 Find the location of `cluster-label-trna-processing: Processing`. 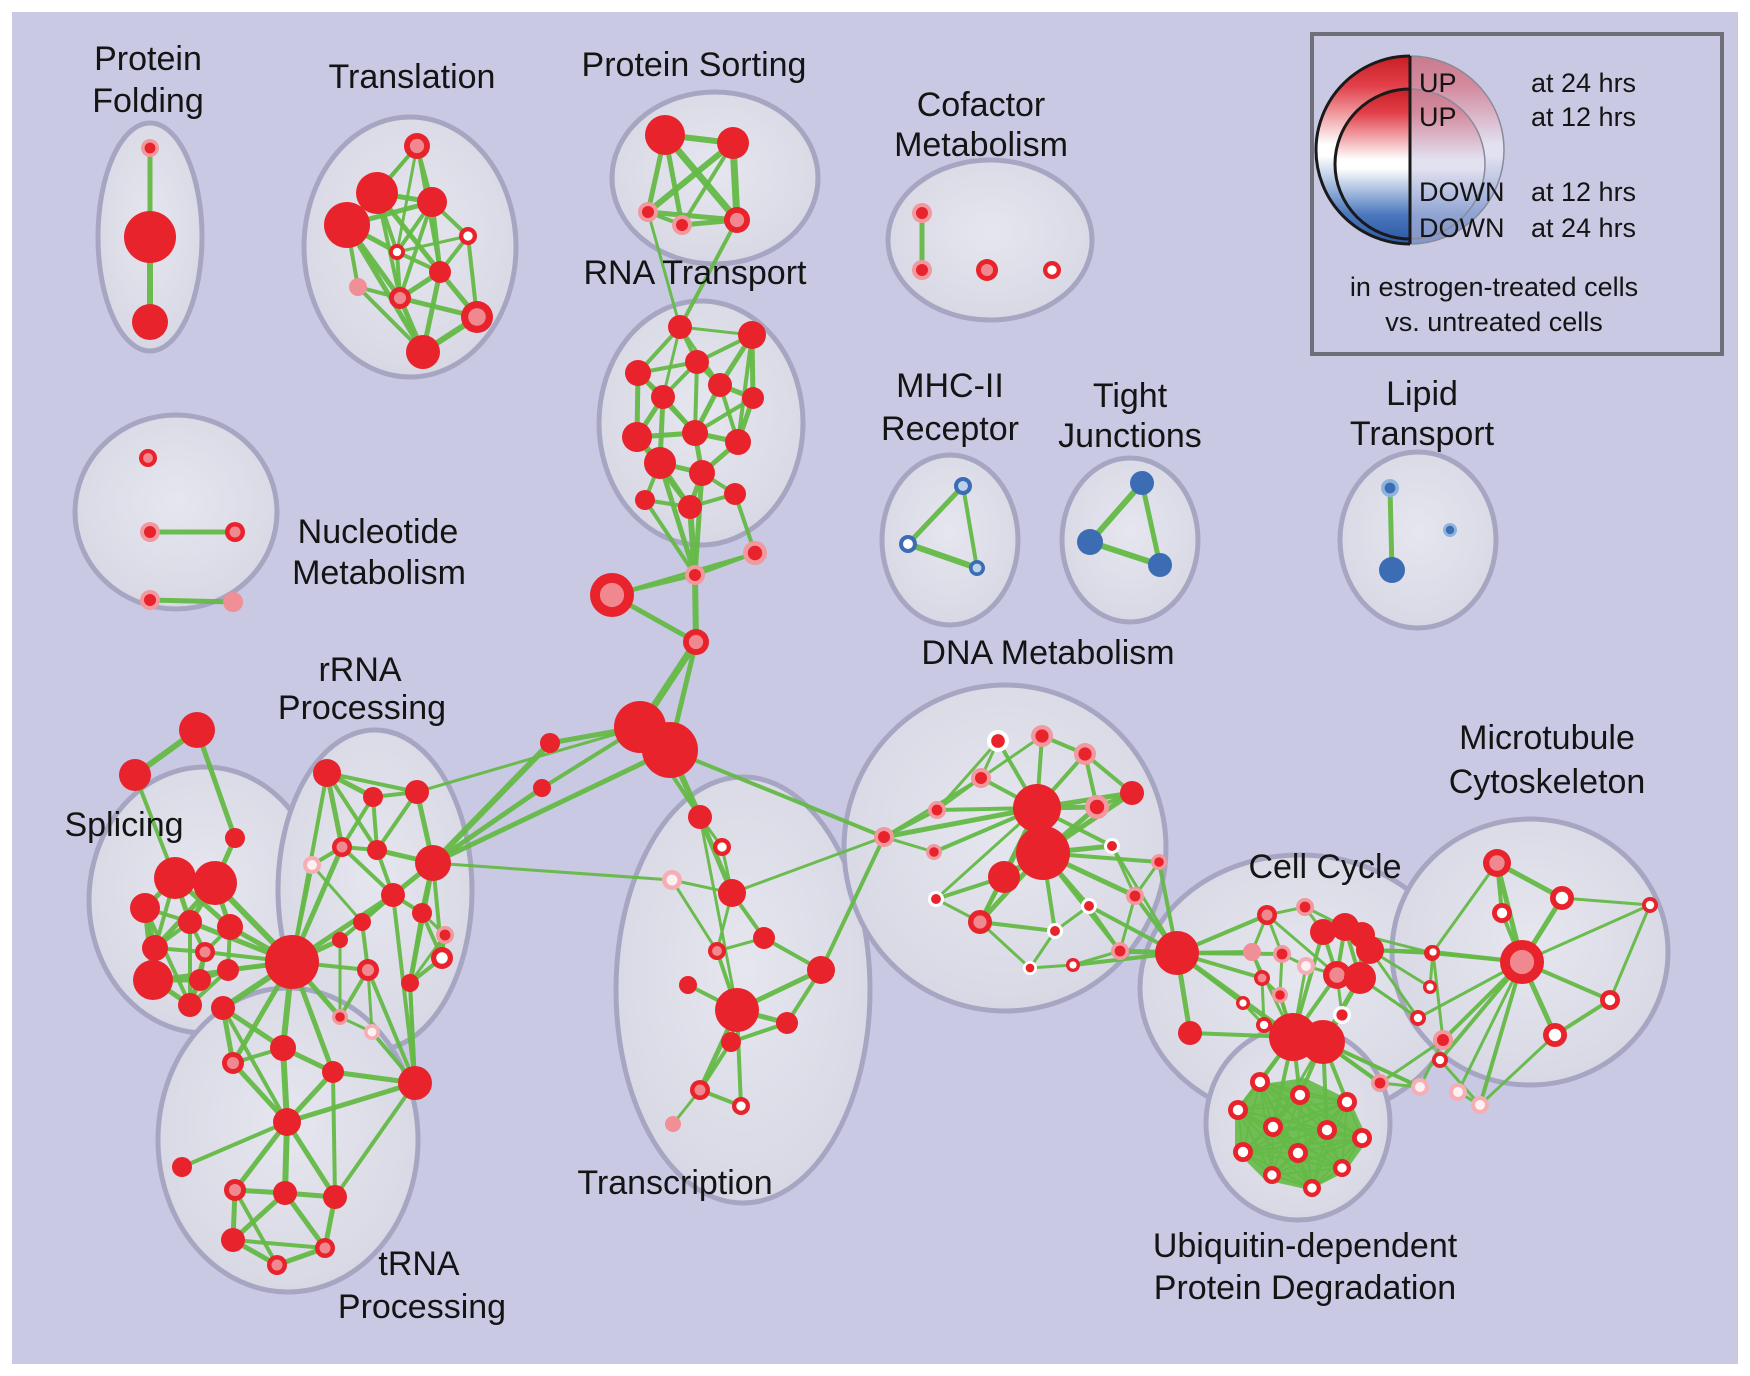

cluster-label-trna-processing: Processing is located at coordinates (422, 1307).